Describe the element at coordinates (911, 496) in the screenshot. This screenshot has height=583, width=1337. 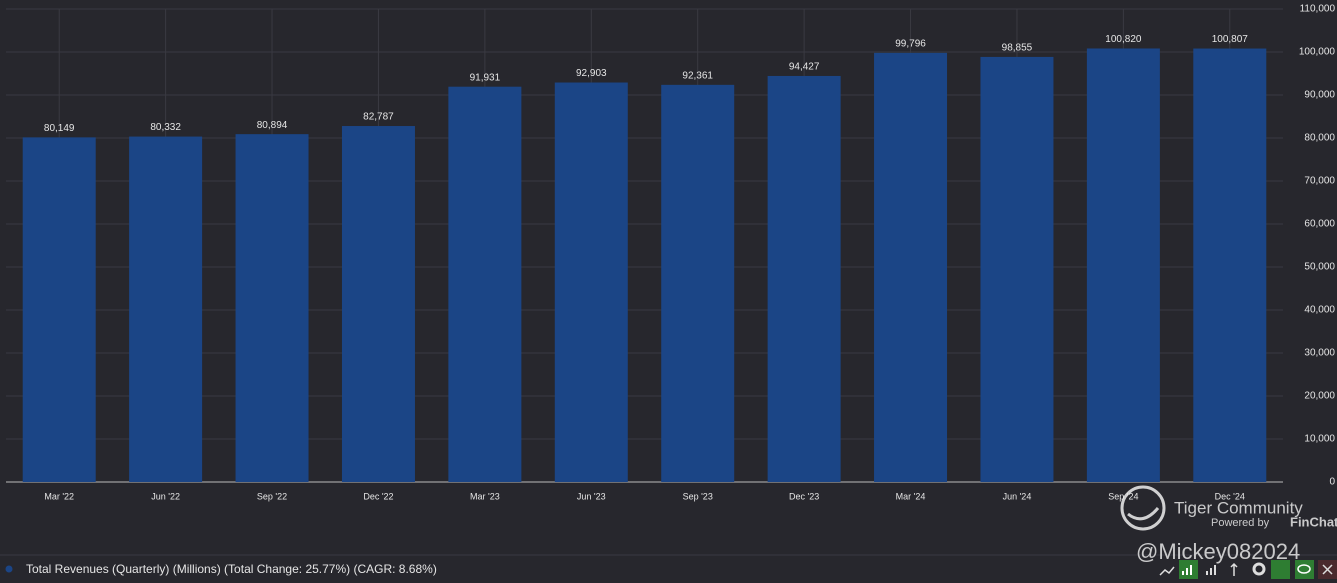
I see `x-tick-label: Mar '24` at that location.